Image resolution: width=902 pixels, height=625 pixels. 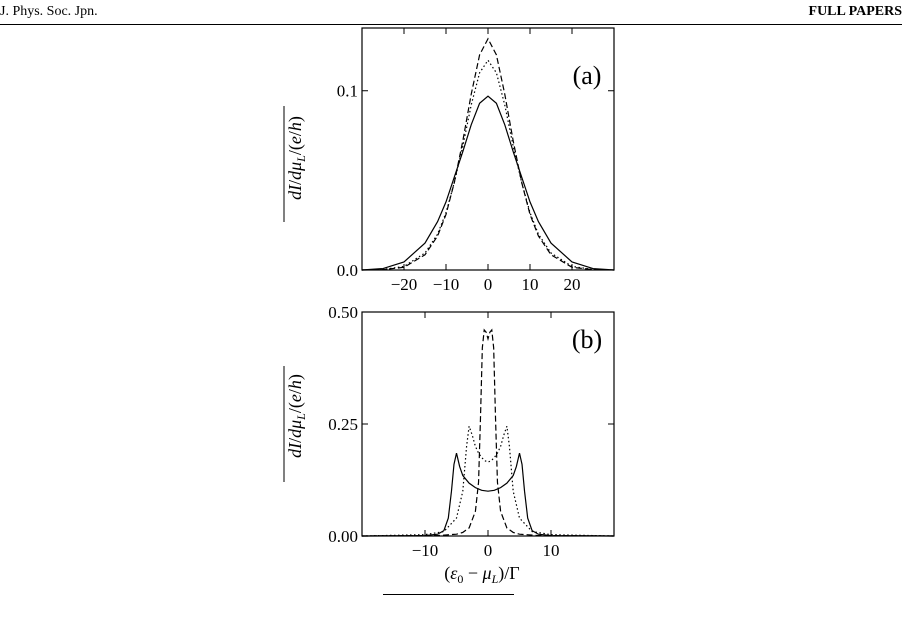 I want to click on journal-name: J. Phys. Soc. Jpn., so click(x=49, y=11).